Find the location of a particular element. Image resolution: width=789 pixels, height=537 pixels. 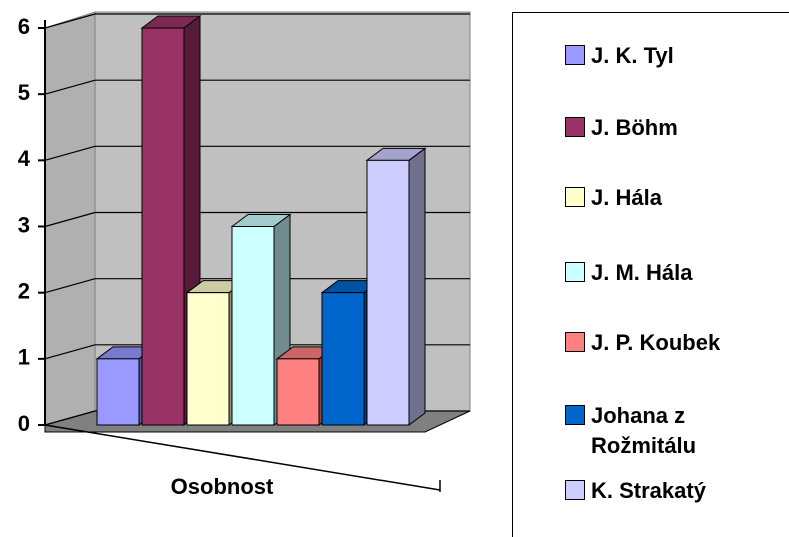

bar-side is located at coordinates (417, 286).